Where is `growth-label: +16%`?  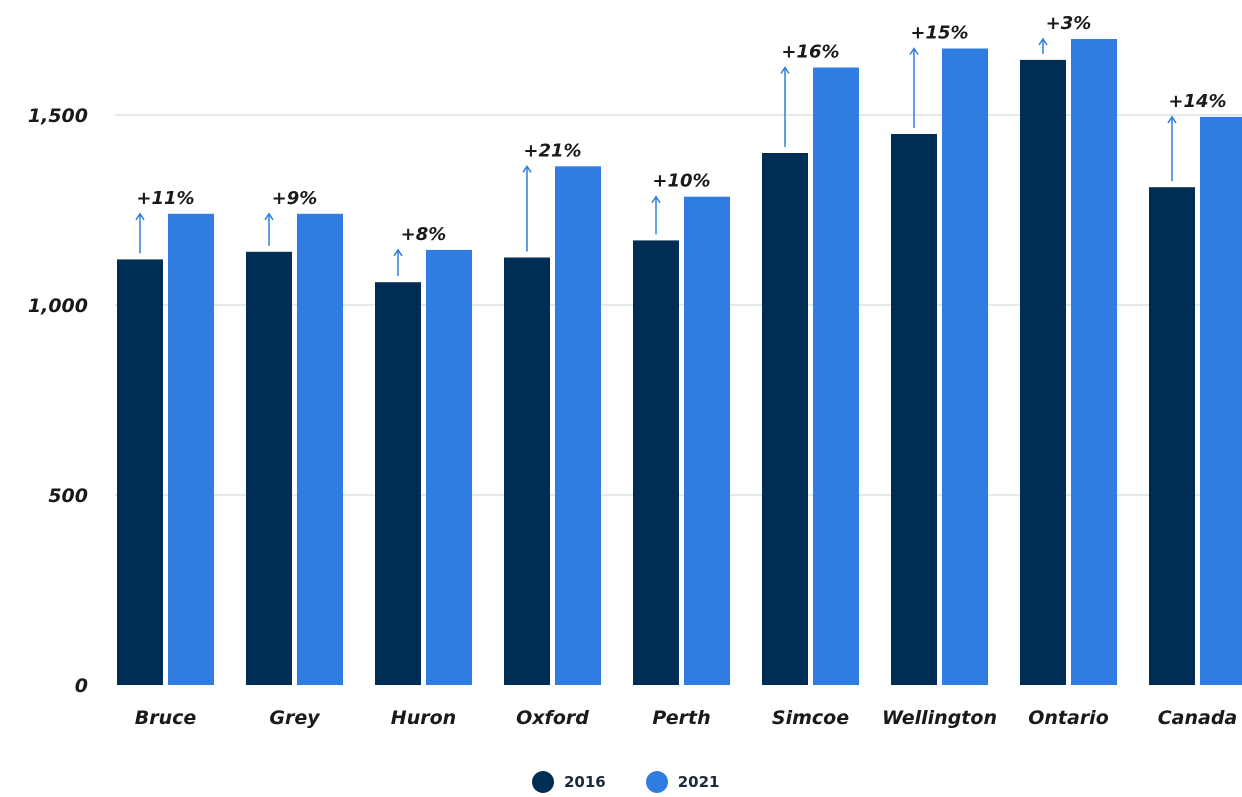 growth-label: +16% is located at coordinates (810, 52).